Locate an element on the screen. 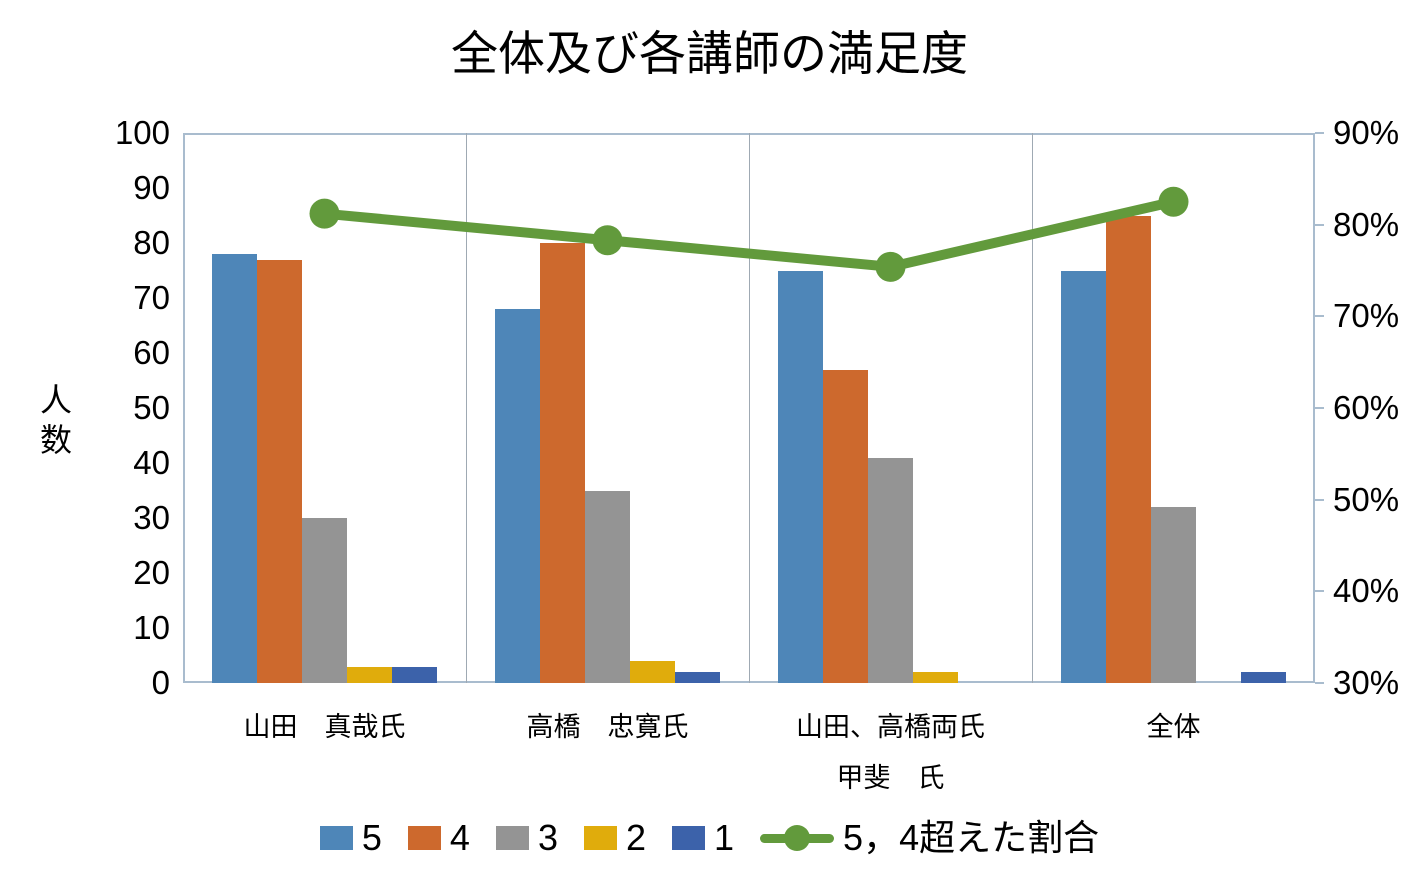  legend-label: 1 is located at coordinates (724, 837).